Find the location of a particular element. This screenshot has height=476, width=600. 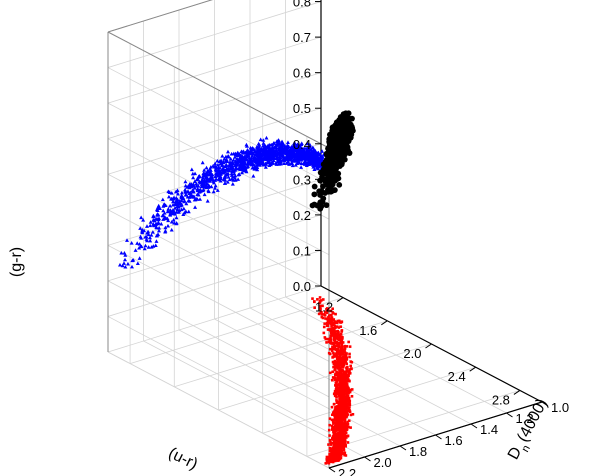

dn-tick-label: 1.2 is located at coordinates (525, 418).